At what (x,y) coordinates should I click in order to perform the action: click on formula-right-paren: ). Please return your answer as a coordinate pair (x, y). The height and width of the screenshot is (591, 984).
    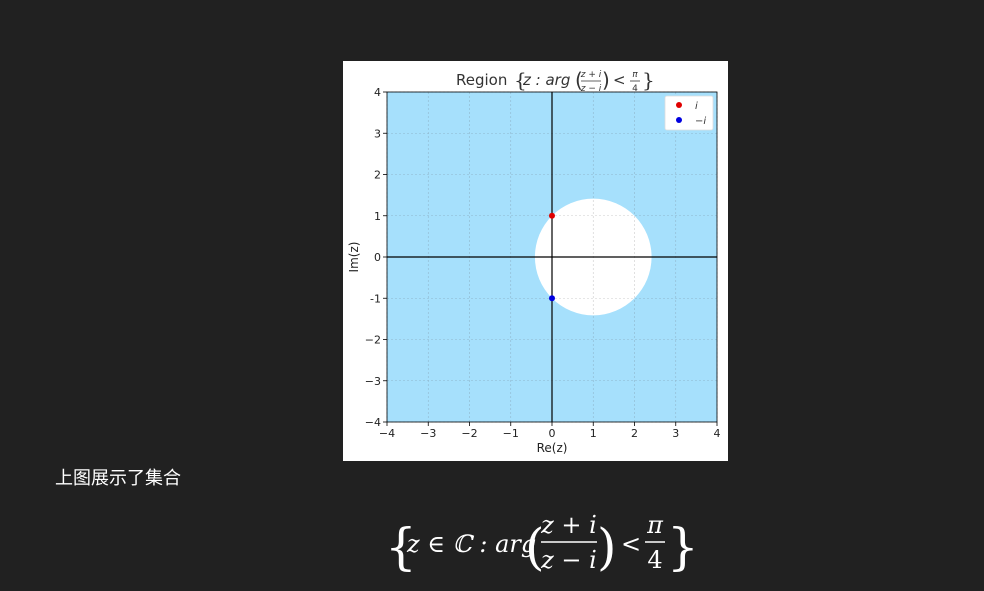
    Looking at the image, I should click on (607, 547).